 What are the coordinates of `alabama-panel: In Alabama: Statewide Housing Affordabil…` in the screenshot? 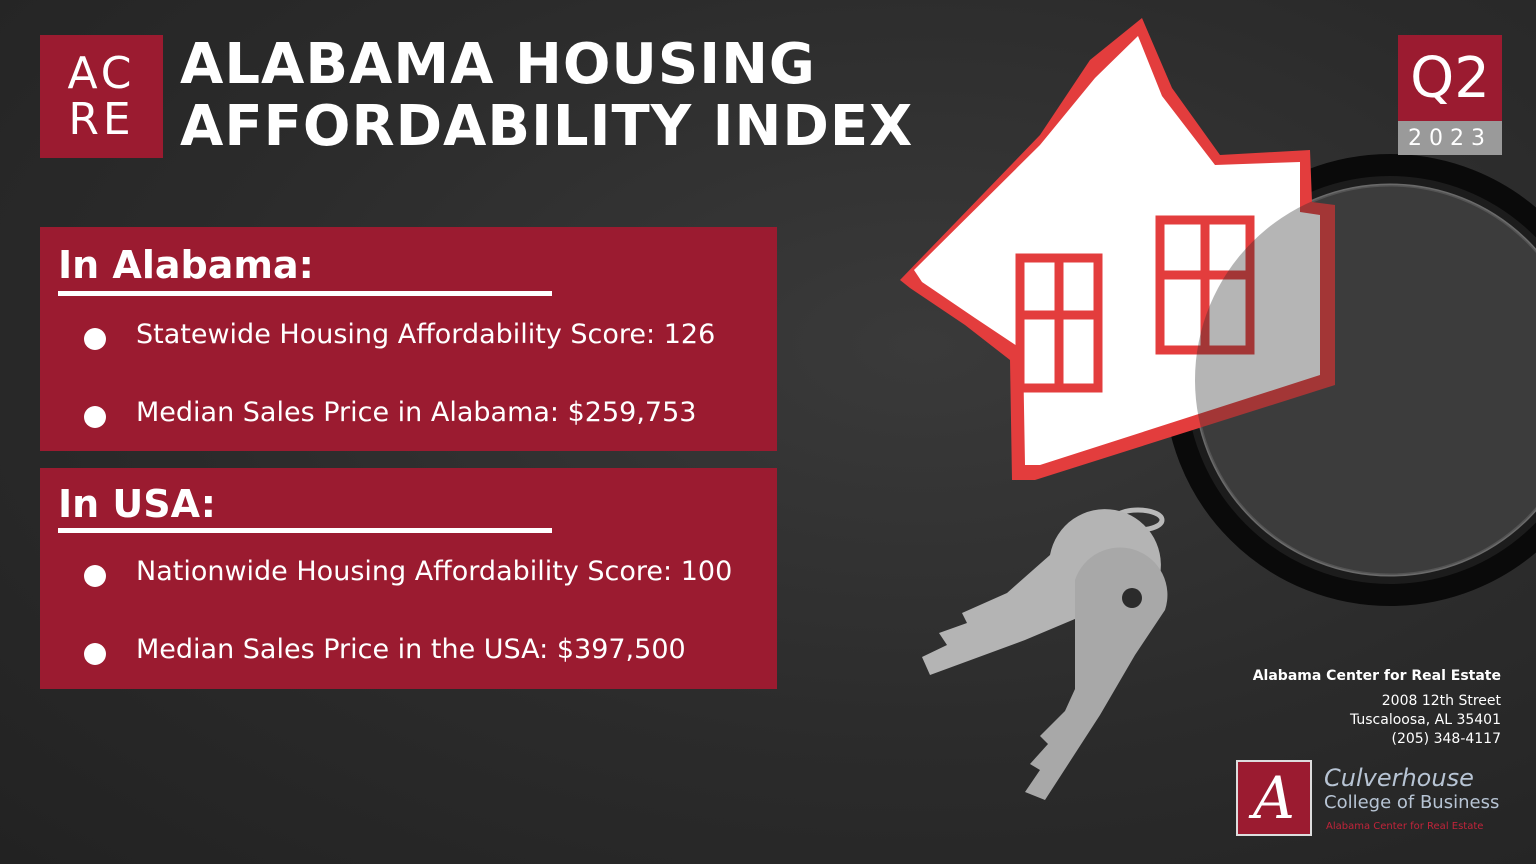 It's located at (408, 339).